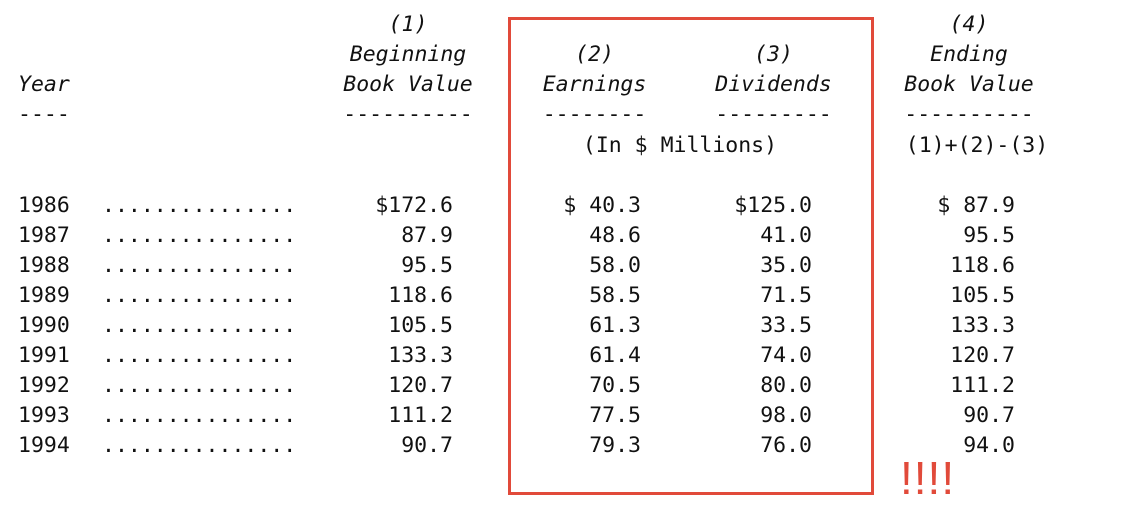  What do you see at coordinates (408, 54) in the screenshot?
I see `col1-heading-line1: Beginning` at bounding box center [408, 54].